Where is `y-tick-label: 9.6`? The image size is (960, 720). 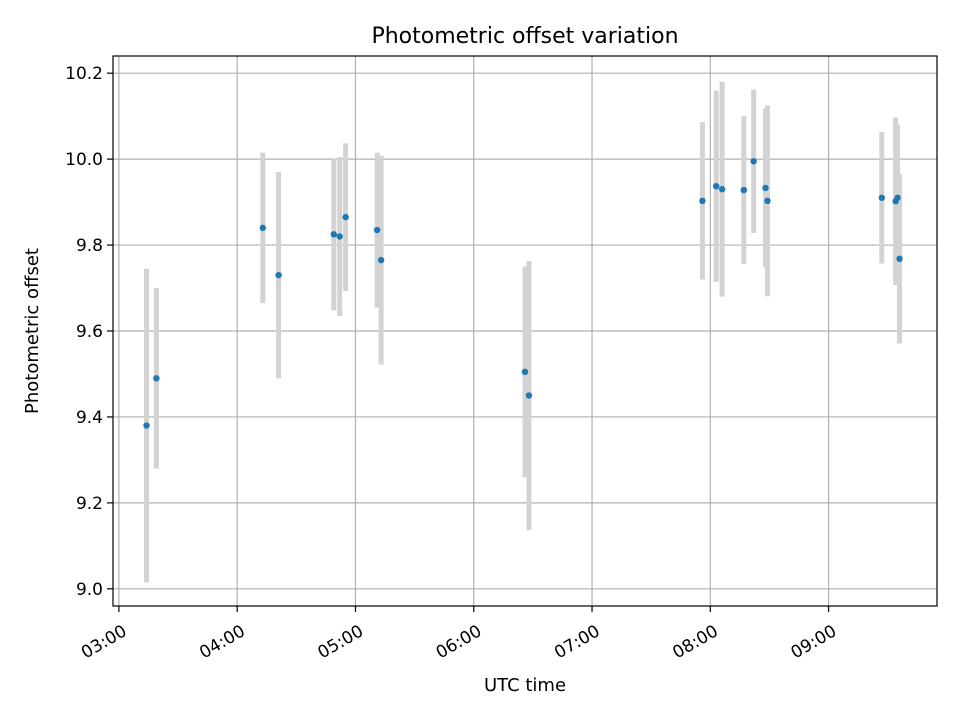 y-tick-label: 9.6 is located at coordinates (89, 332).